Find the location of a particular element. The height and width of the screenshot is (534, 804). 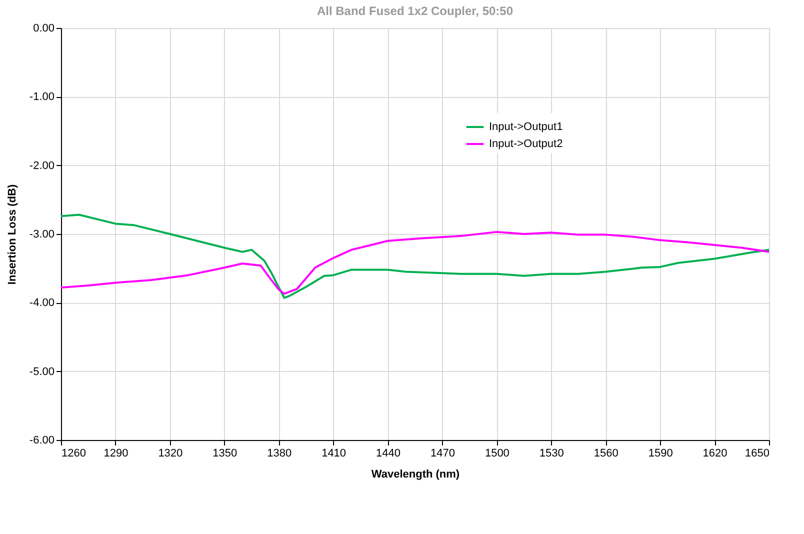

x-axis-title: Wavelength (nm) is located at coordinates (415, 474).